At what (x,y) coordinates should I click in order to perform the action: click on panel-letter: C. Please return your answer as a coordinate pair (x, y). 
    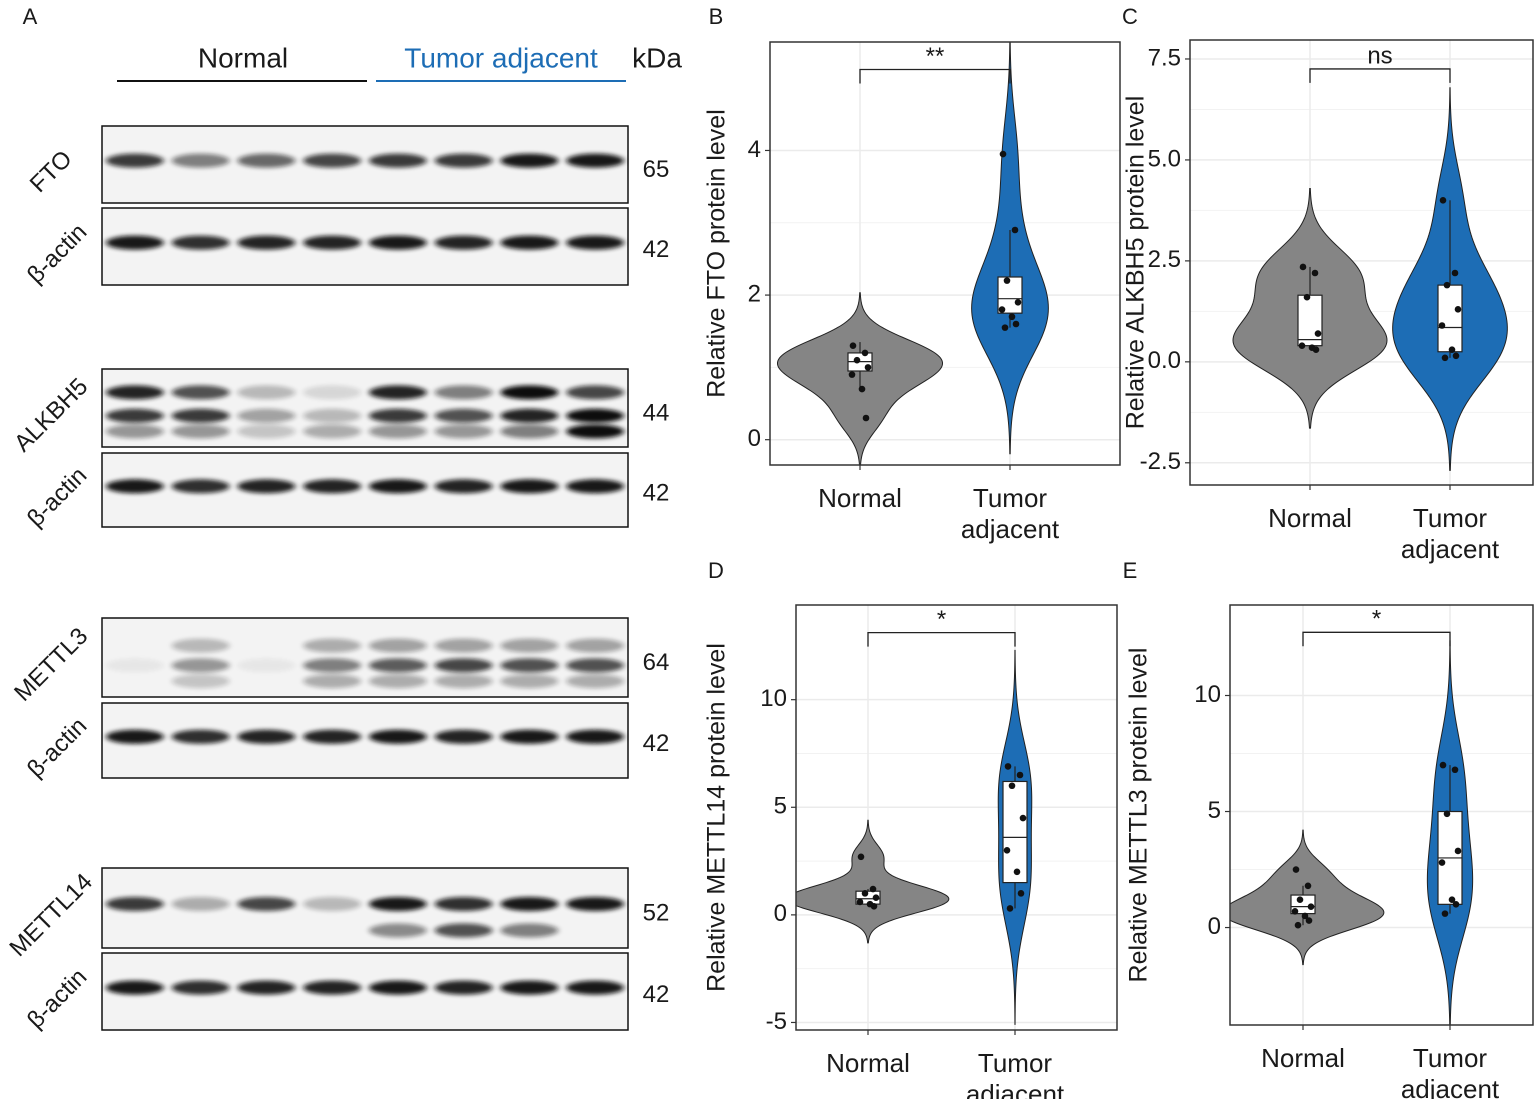
    Looking at the image, I should click on (1130, 16).